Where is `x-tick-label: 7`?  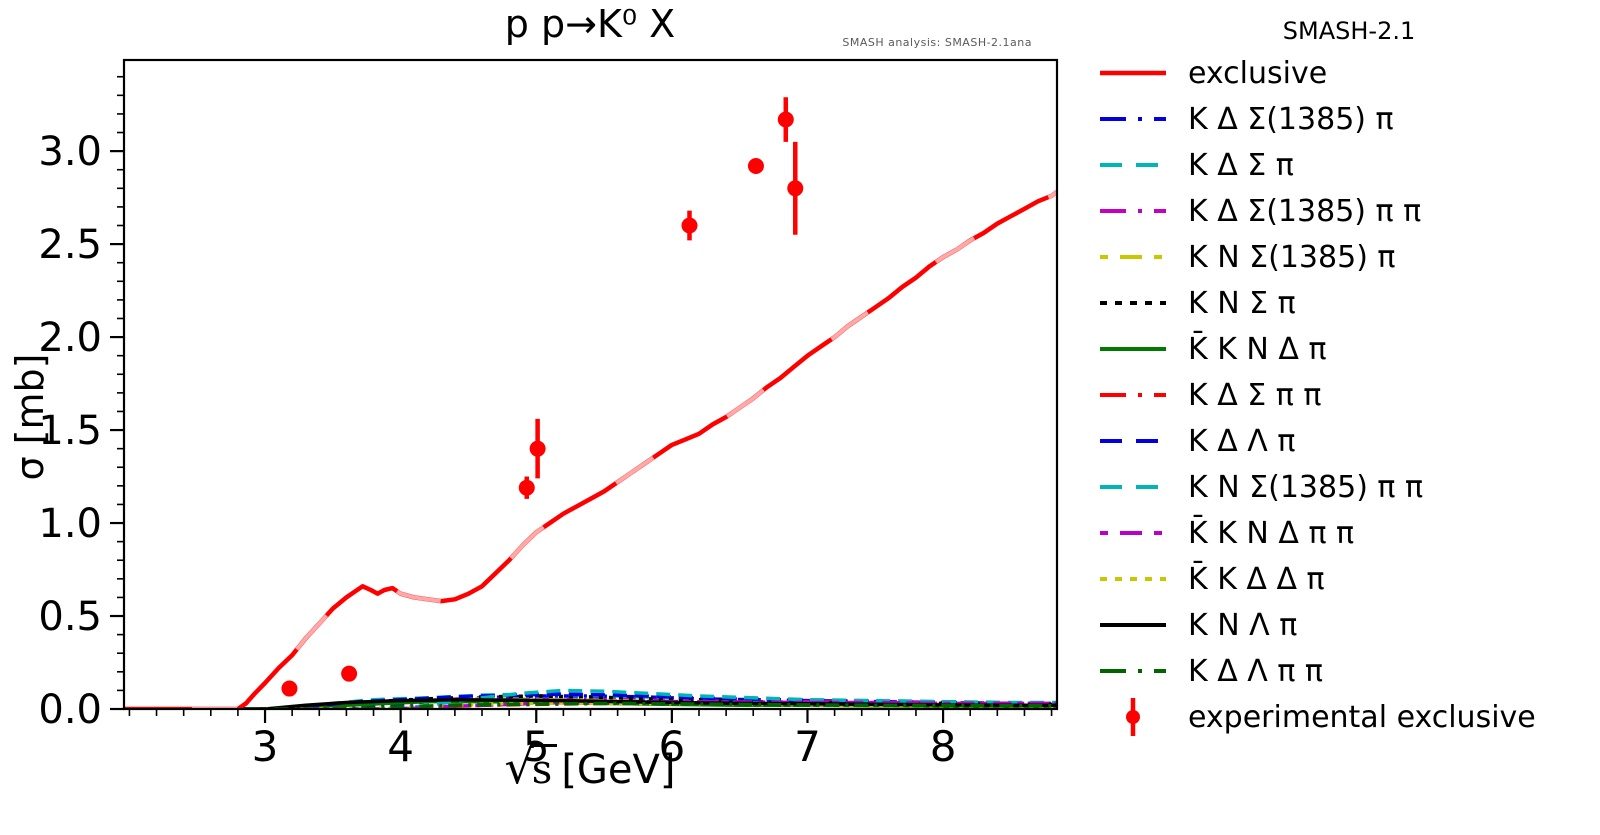
x-tick-label: 7 is located at coordinates (807, 746).